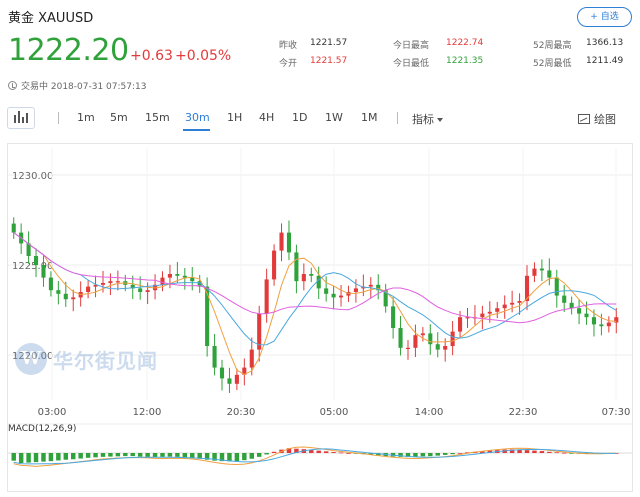 This screenshot has height=497, width=640. What do you see at coordinates (523, 412) in the screenshot?
I see `x-tick-label: 22:30` at bounding box center [523, 412].